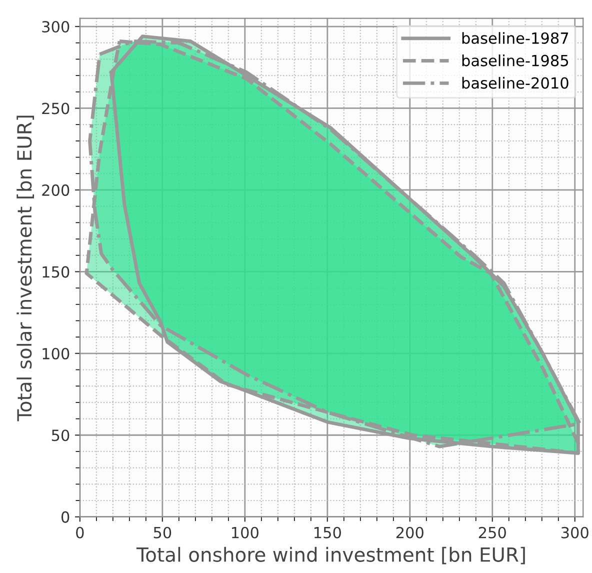 Image resolution: width=592 pixels, height=573 pixels. What do you see at coordinates (327, 532) in the screenshot?
I see `x-tick-label: 150` at bounding box center [327, 532].